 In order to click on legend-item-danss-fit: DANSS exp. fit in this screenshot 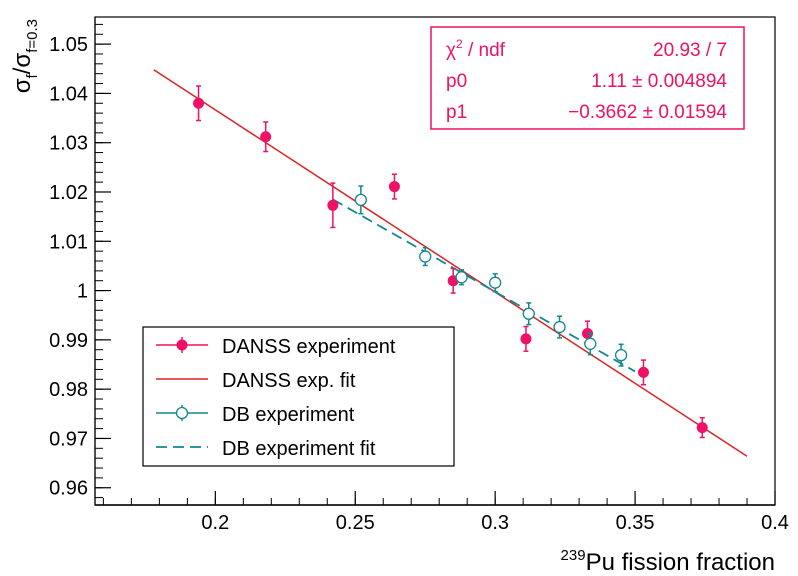, I will do `click(256, 381)`.